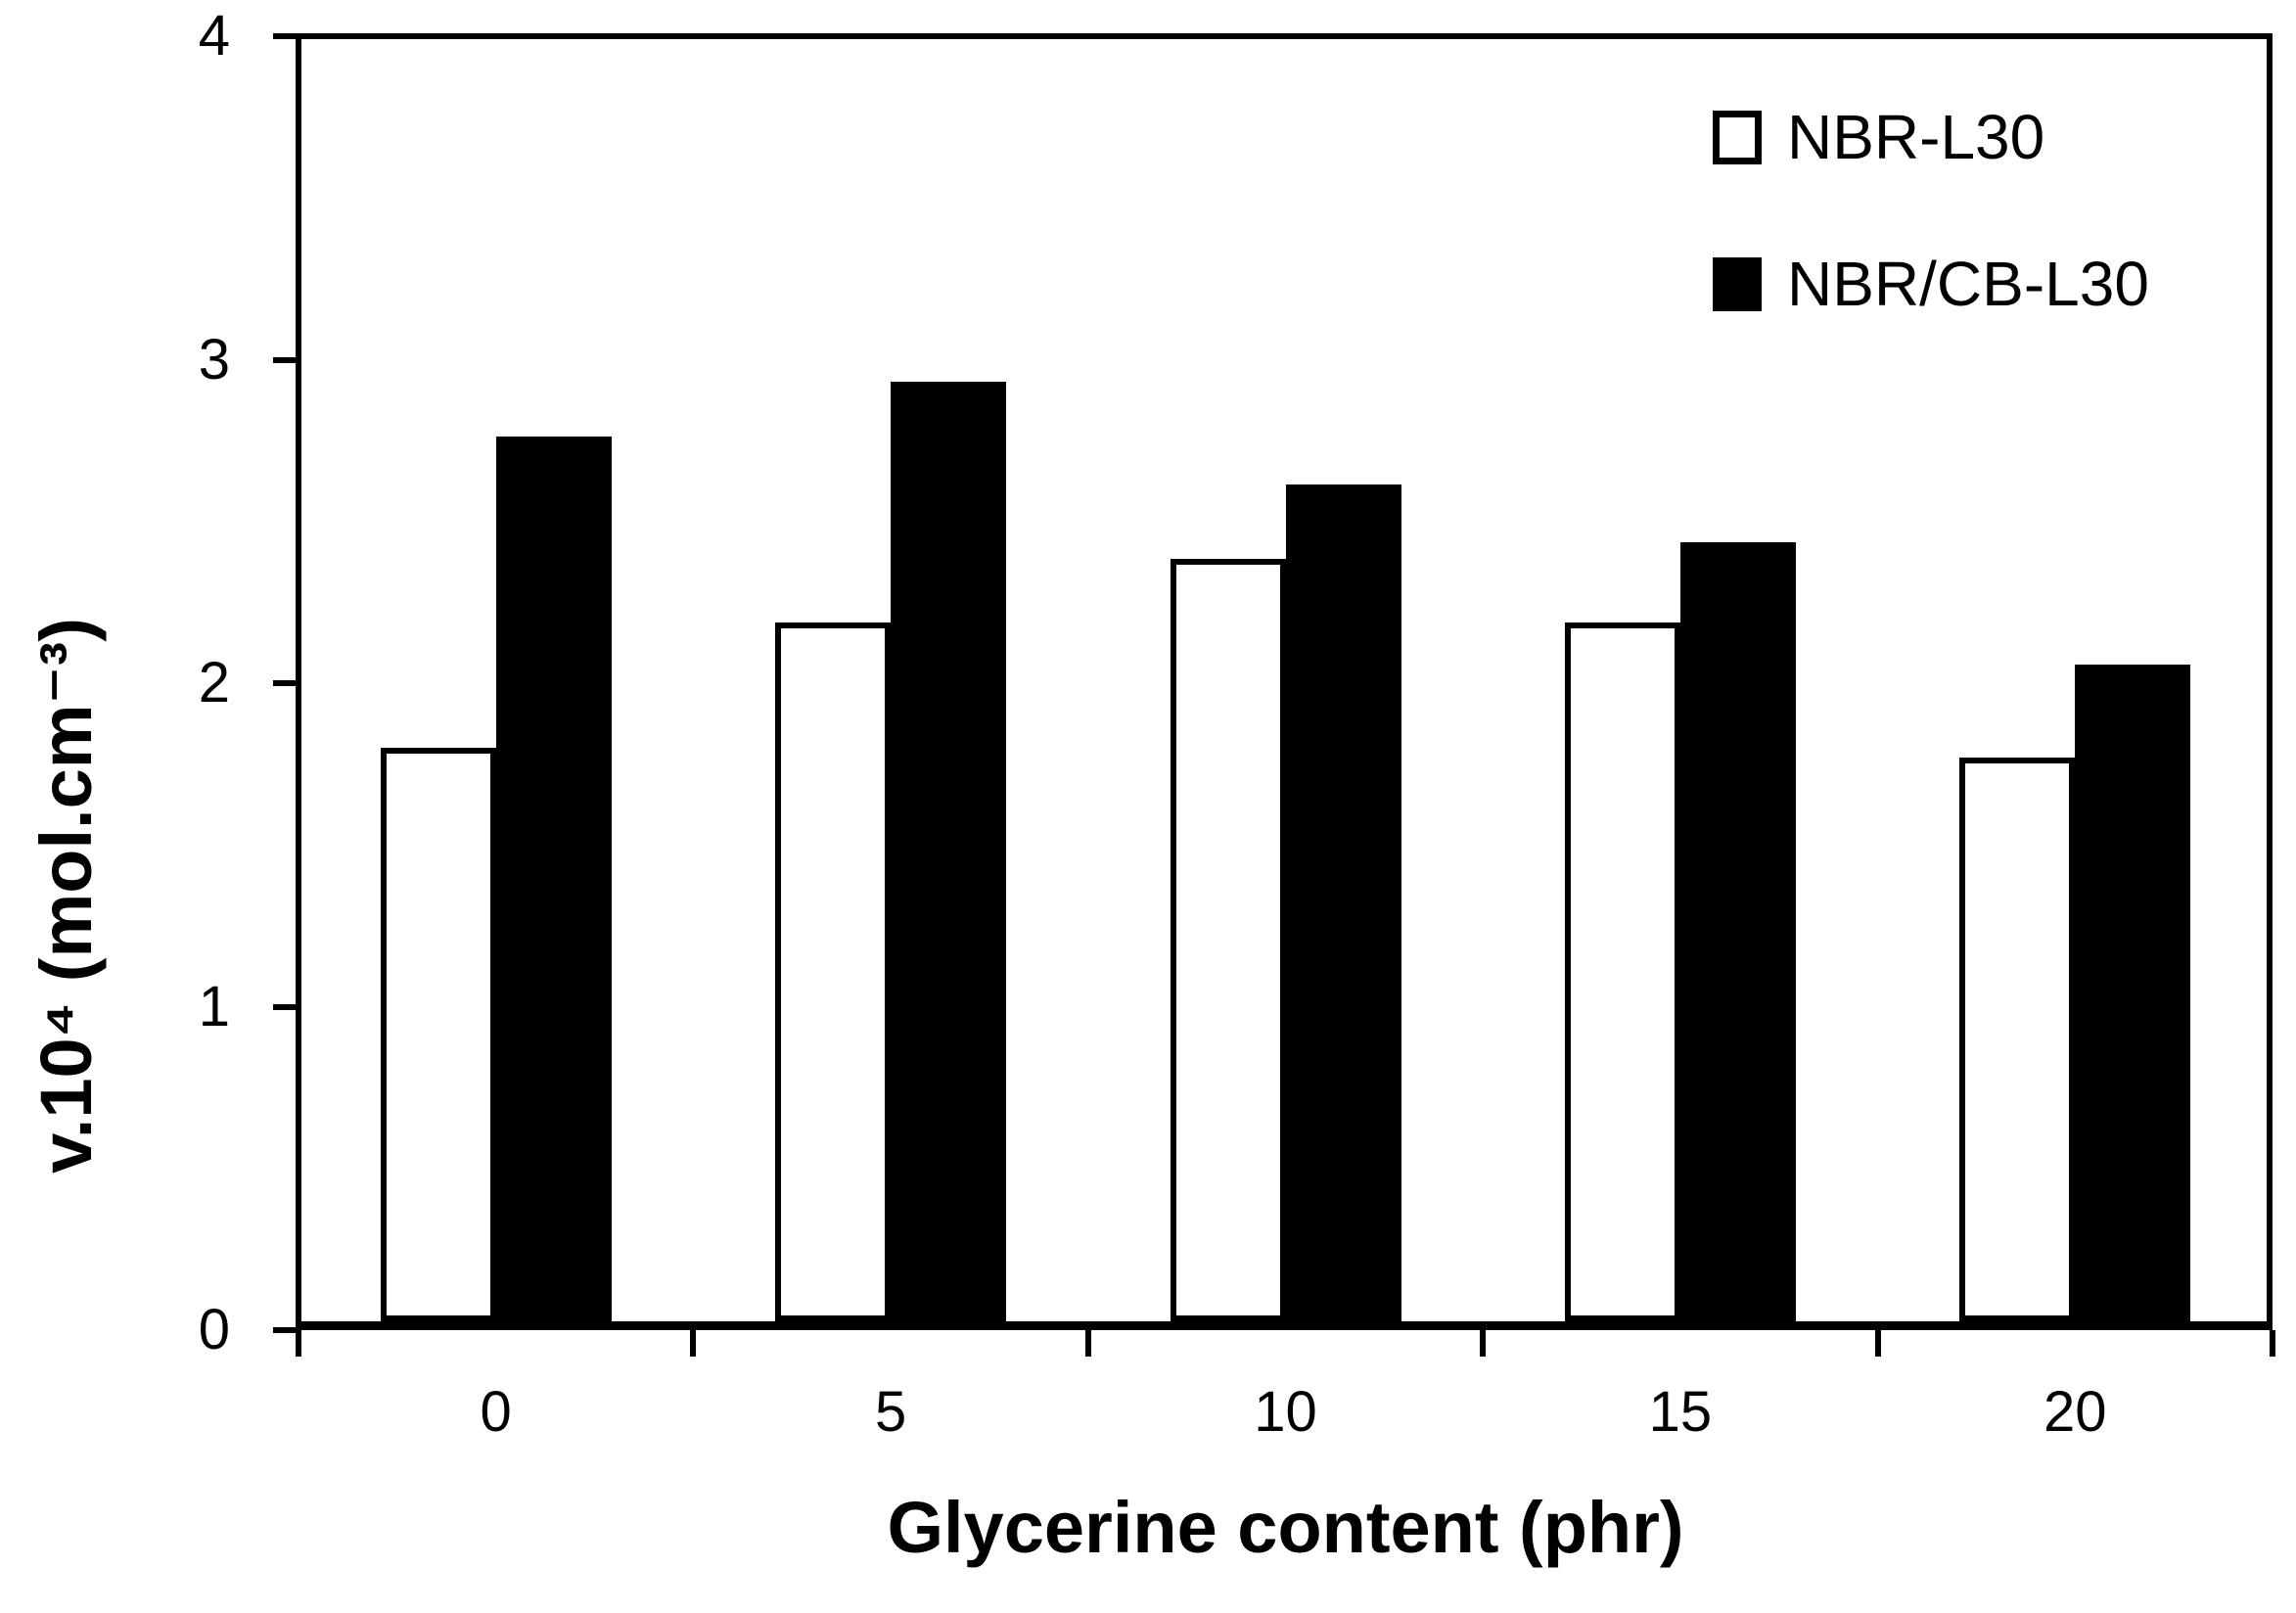  Describe the element at coordinates (1737, 931) in the screenshot. I see `bar-nbr-cb-l30-x15` at that location.